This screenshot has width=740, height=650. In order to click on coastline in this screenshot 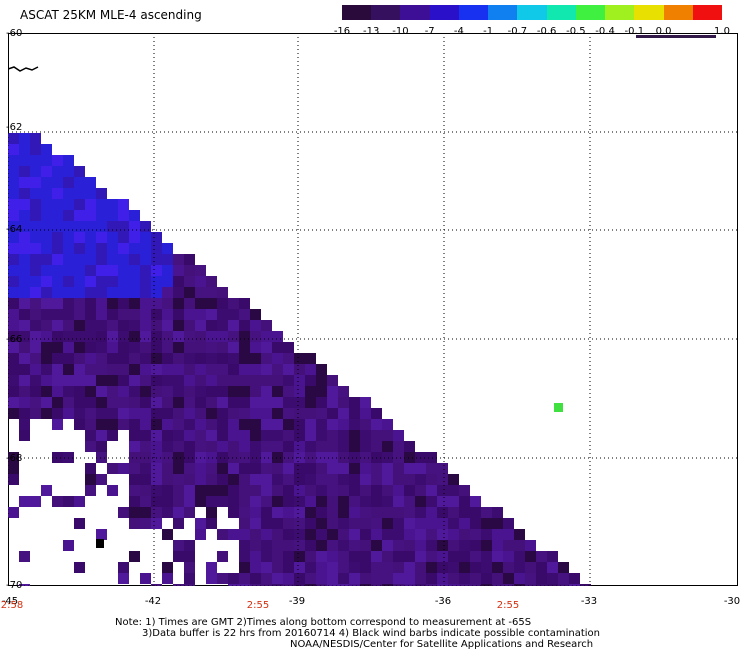, I will do `click(23, 69)`.